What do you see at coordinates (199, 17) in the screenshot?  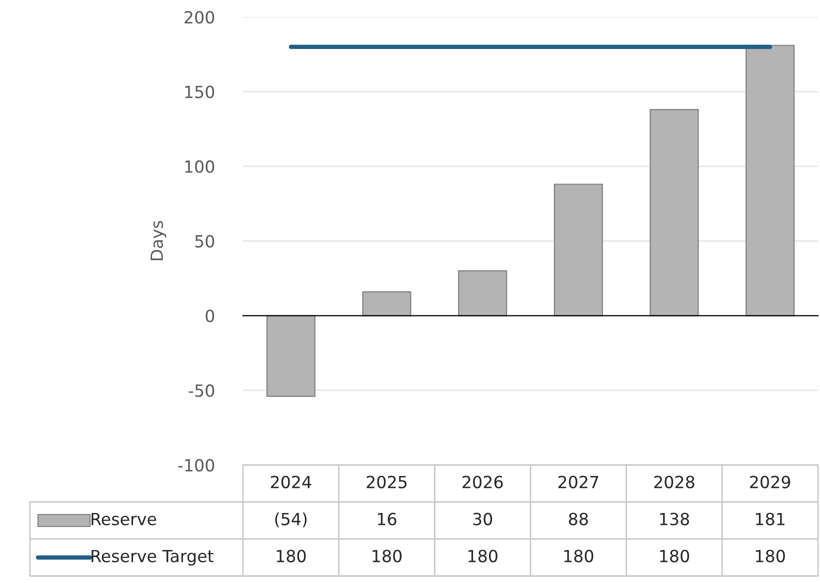 I see `y-tick-label: 200` at bounding box center [199, 17].